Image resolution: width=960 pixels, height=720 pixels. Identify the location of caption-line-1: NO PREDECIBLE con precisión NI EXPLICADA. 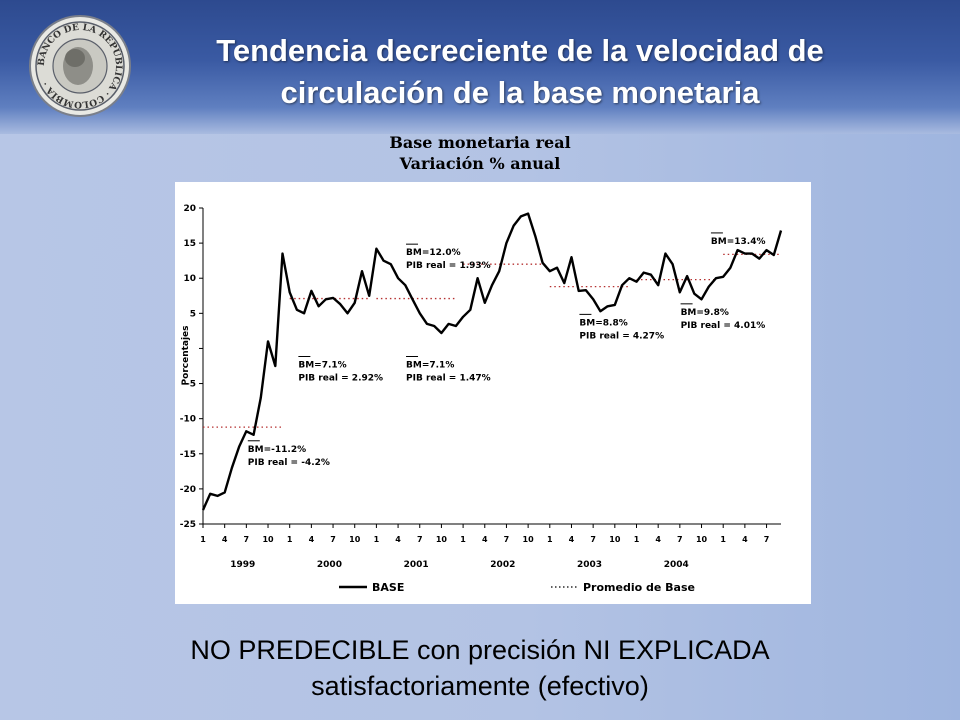
(480, 650).